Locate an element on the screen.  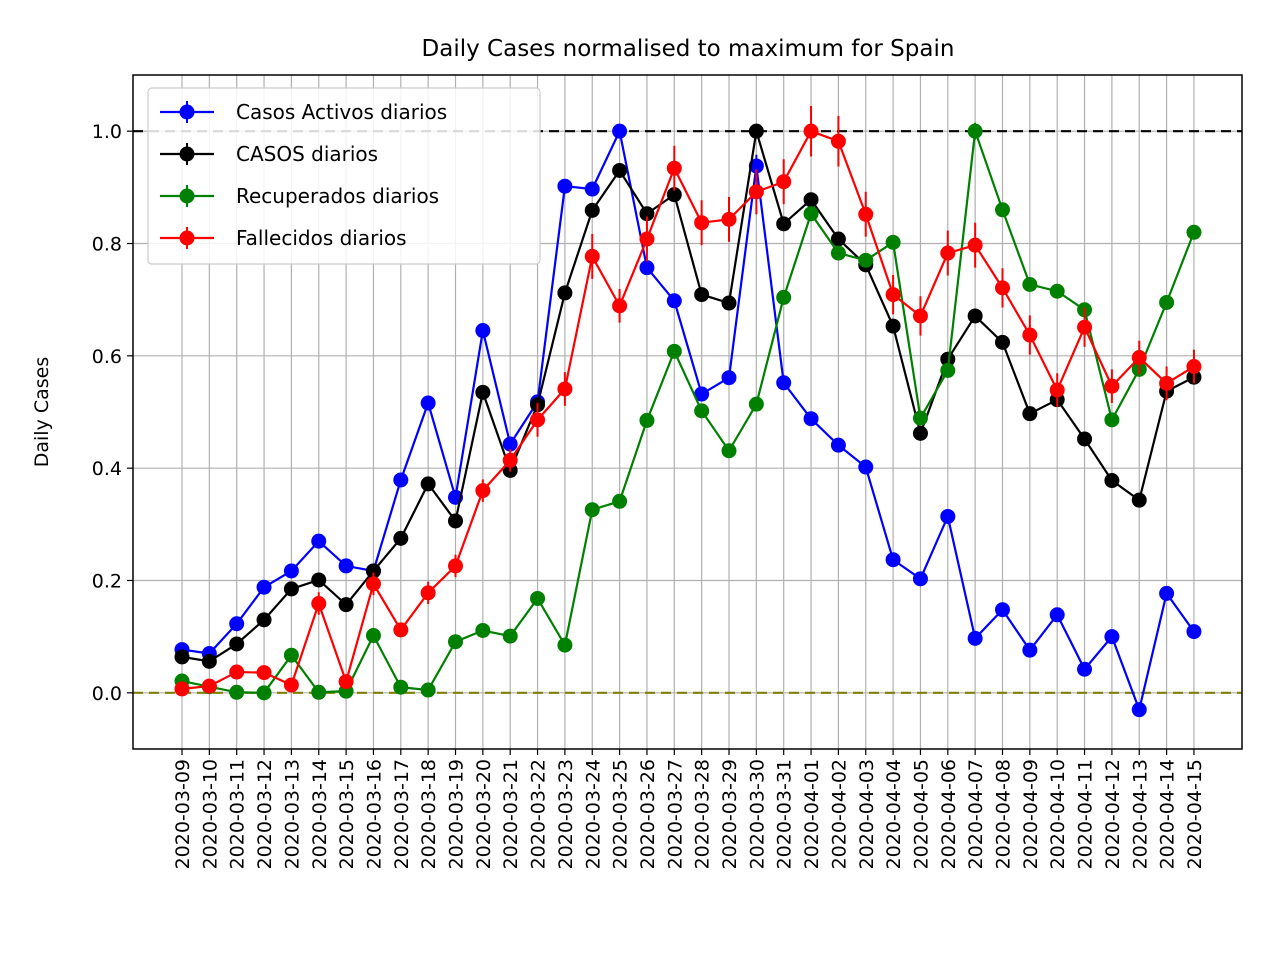
x-tick-label: 2020-03-30 is located at coordinates (757, 814).